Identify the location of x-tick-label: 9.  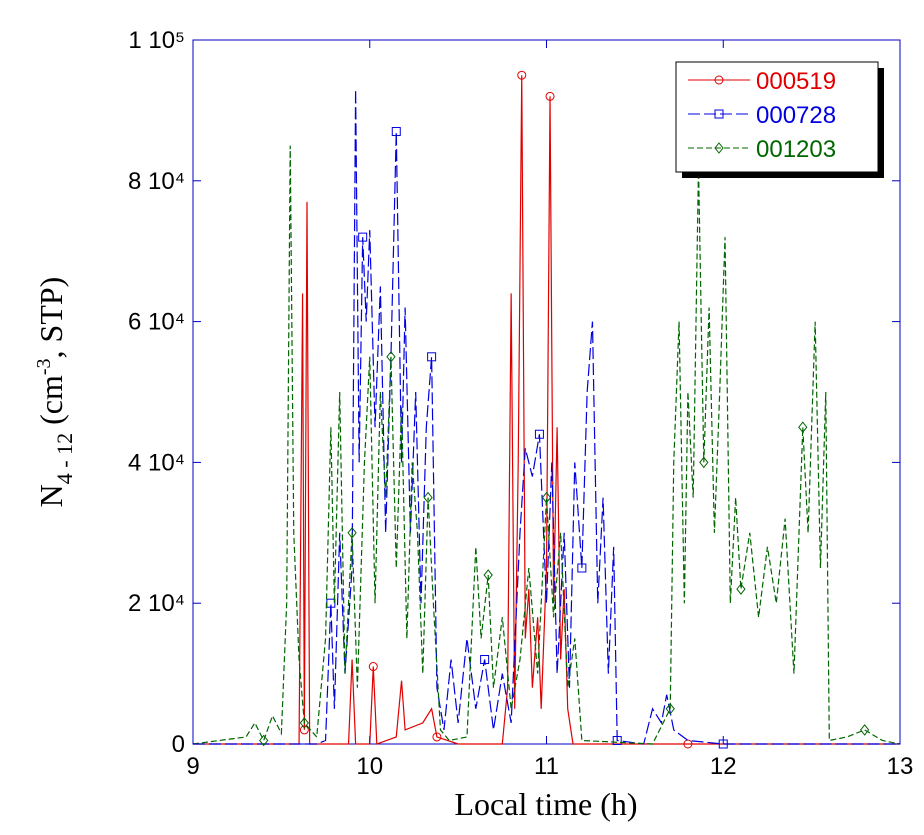
(192, 766).